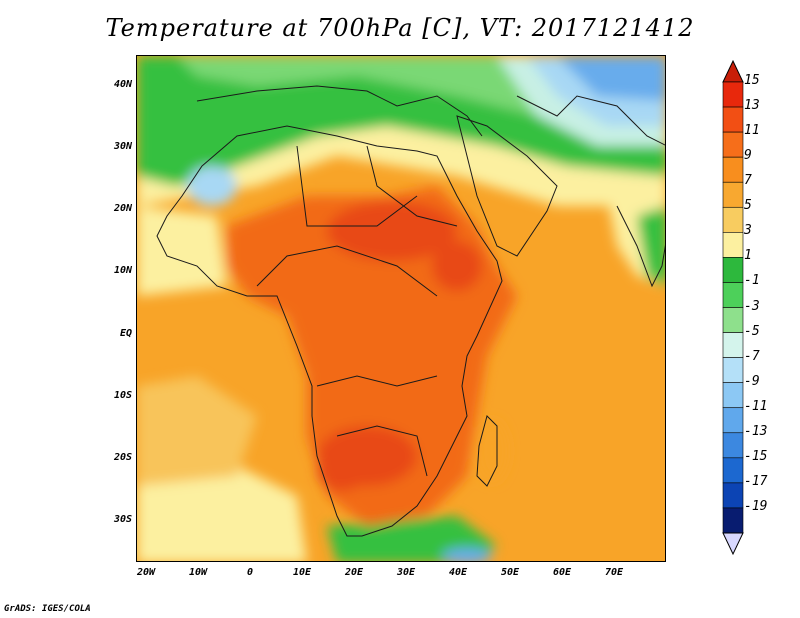  I want to click on lon-tick-0: 0, so click(250, 572).